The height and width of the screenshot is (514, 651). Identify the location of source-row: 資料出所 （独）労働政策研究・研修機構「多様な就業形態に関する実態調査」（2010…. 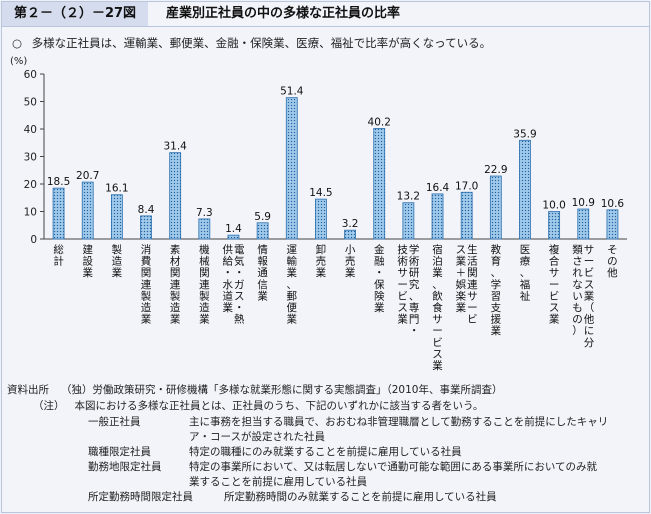
(254, 389).